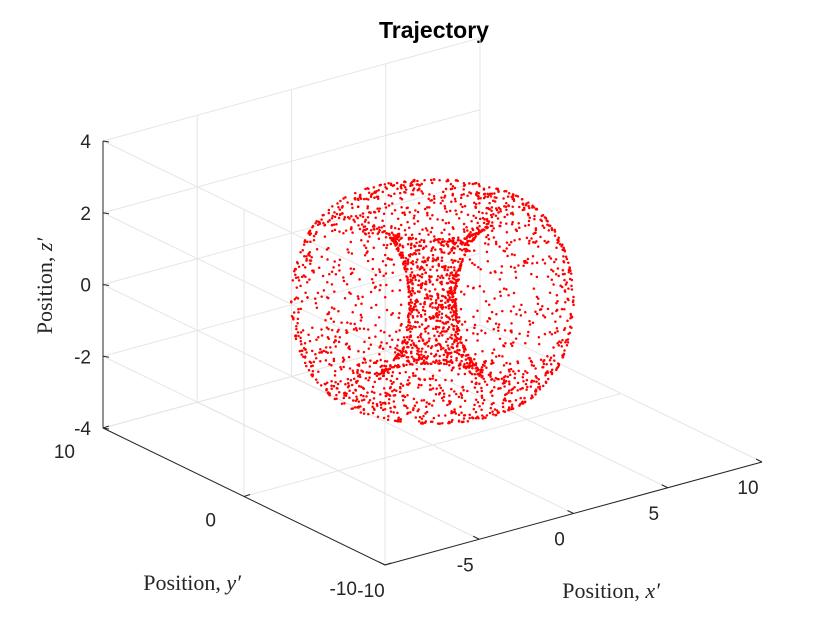 The height and width of the screenshot is (630, 840). What do you see at coordinates (747, 488) in the screenshot?
I see `x-tick-label: 10` at bounding box center [747, 488].